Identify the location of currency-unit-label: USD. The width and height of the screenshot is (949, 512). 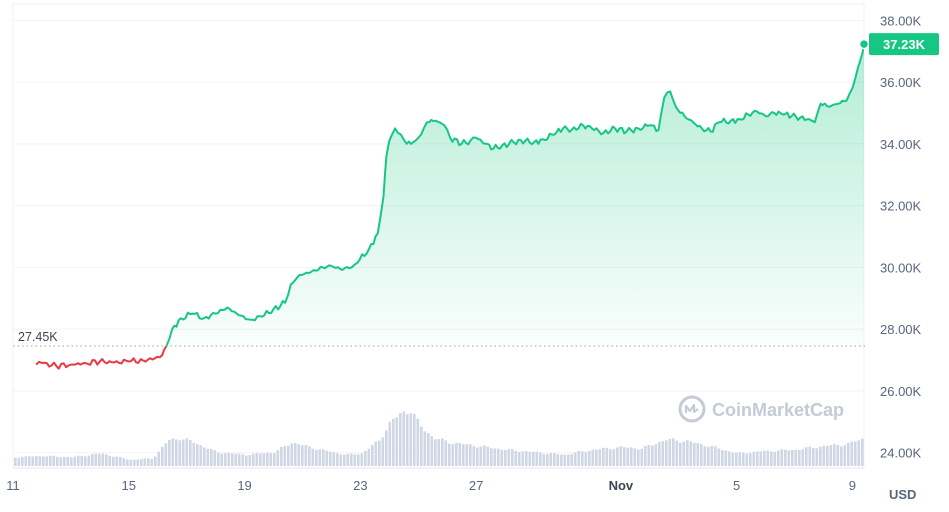
(902, 494).